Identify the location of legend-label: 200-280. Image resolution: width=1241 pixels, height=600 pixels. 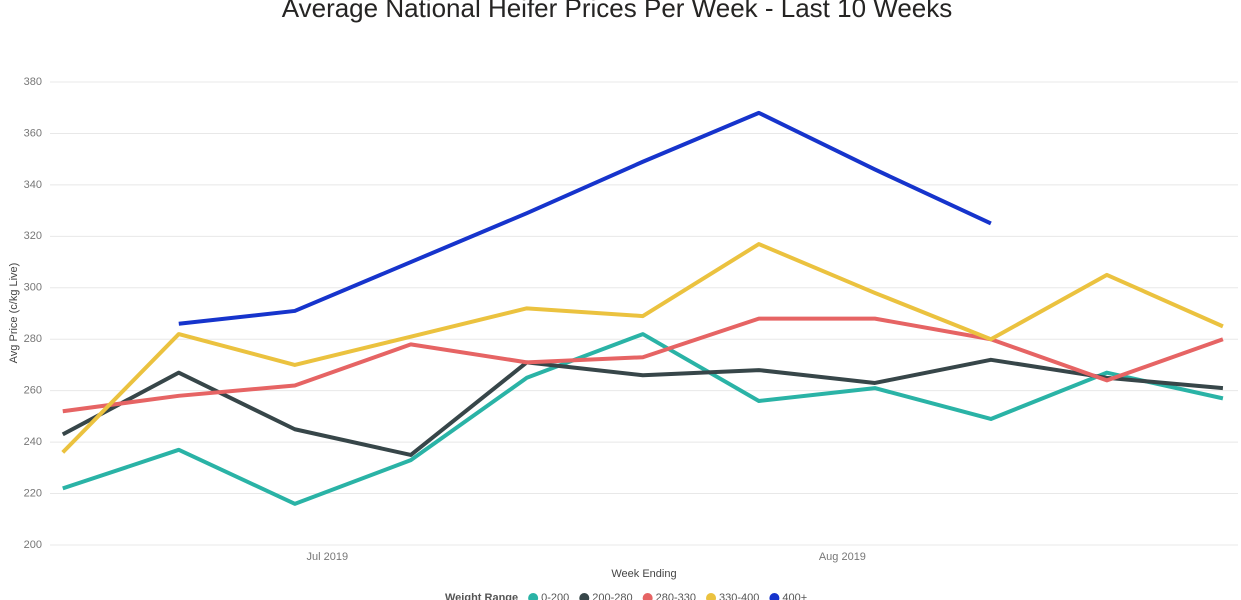
(612, 596).